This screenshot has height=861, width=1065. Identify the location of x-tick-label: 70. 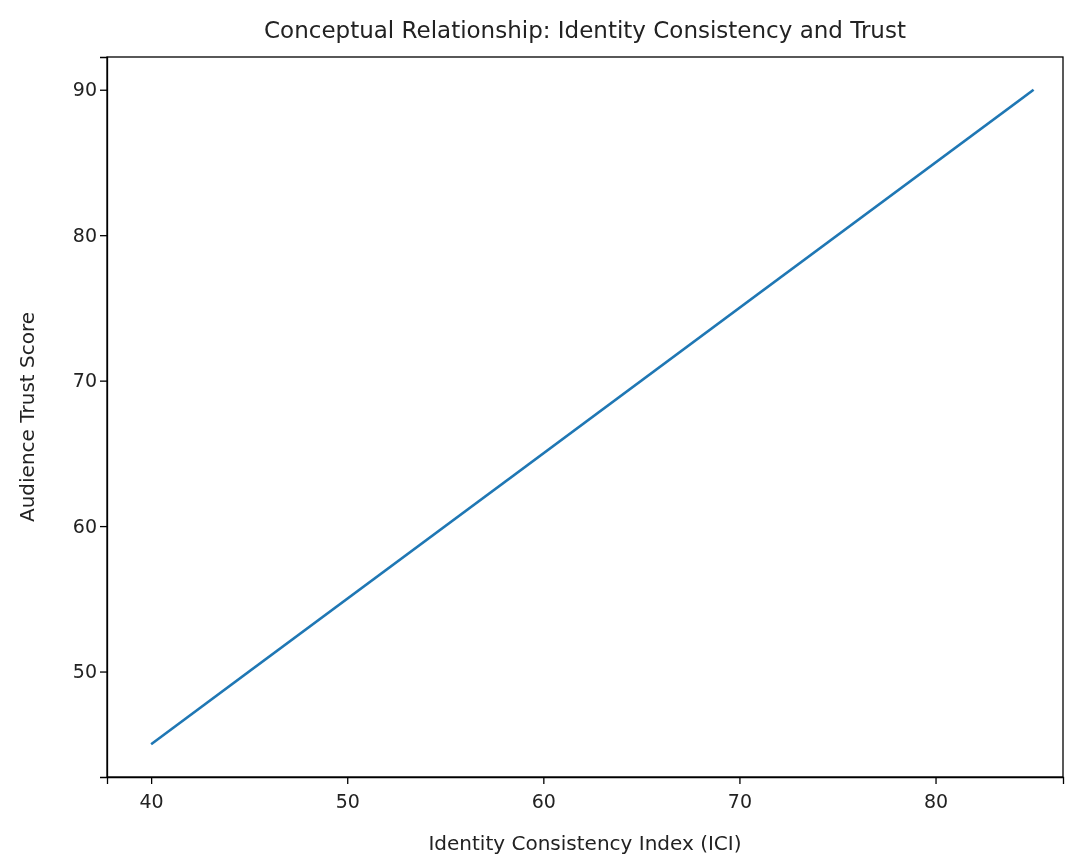
(740, 800).